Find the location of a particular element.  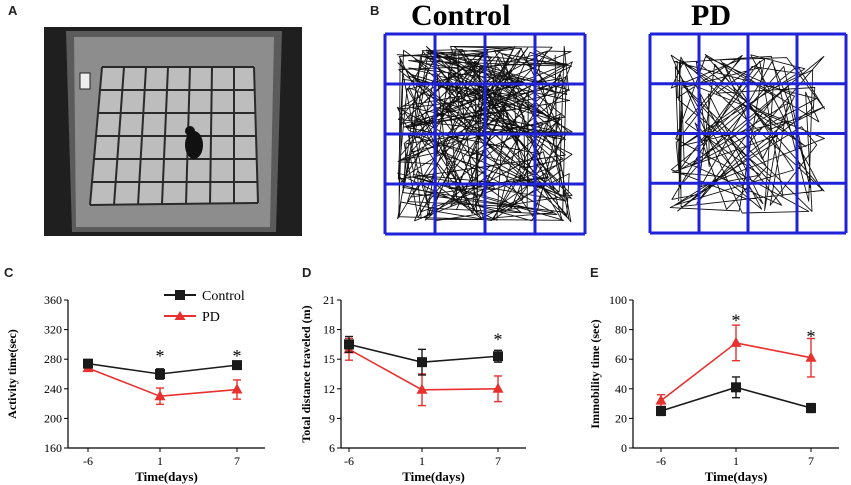

panel-letter-d: D is located at coordinates (307, 272).